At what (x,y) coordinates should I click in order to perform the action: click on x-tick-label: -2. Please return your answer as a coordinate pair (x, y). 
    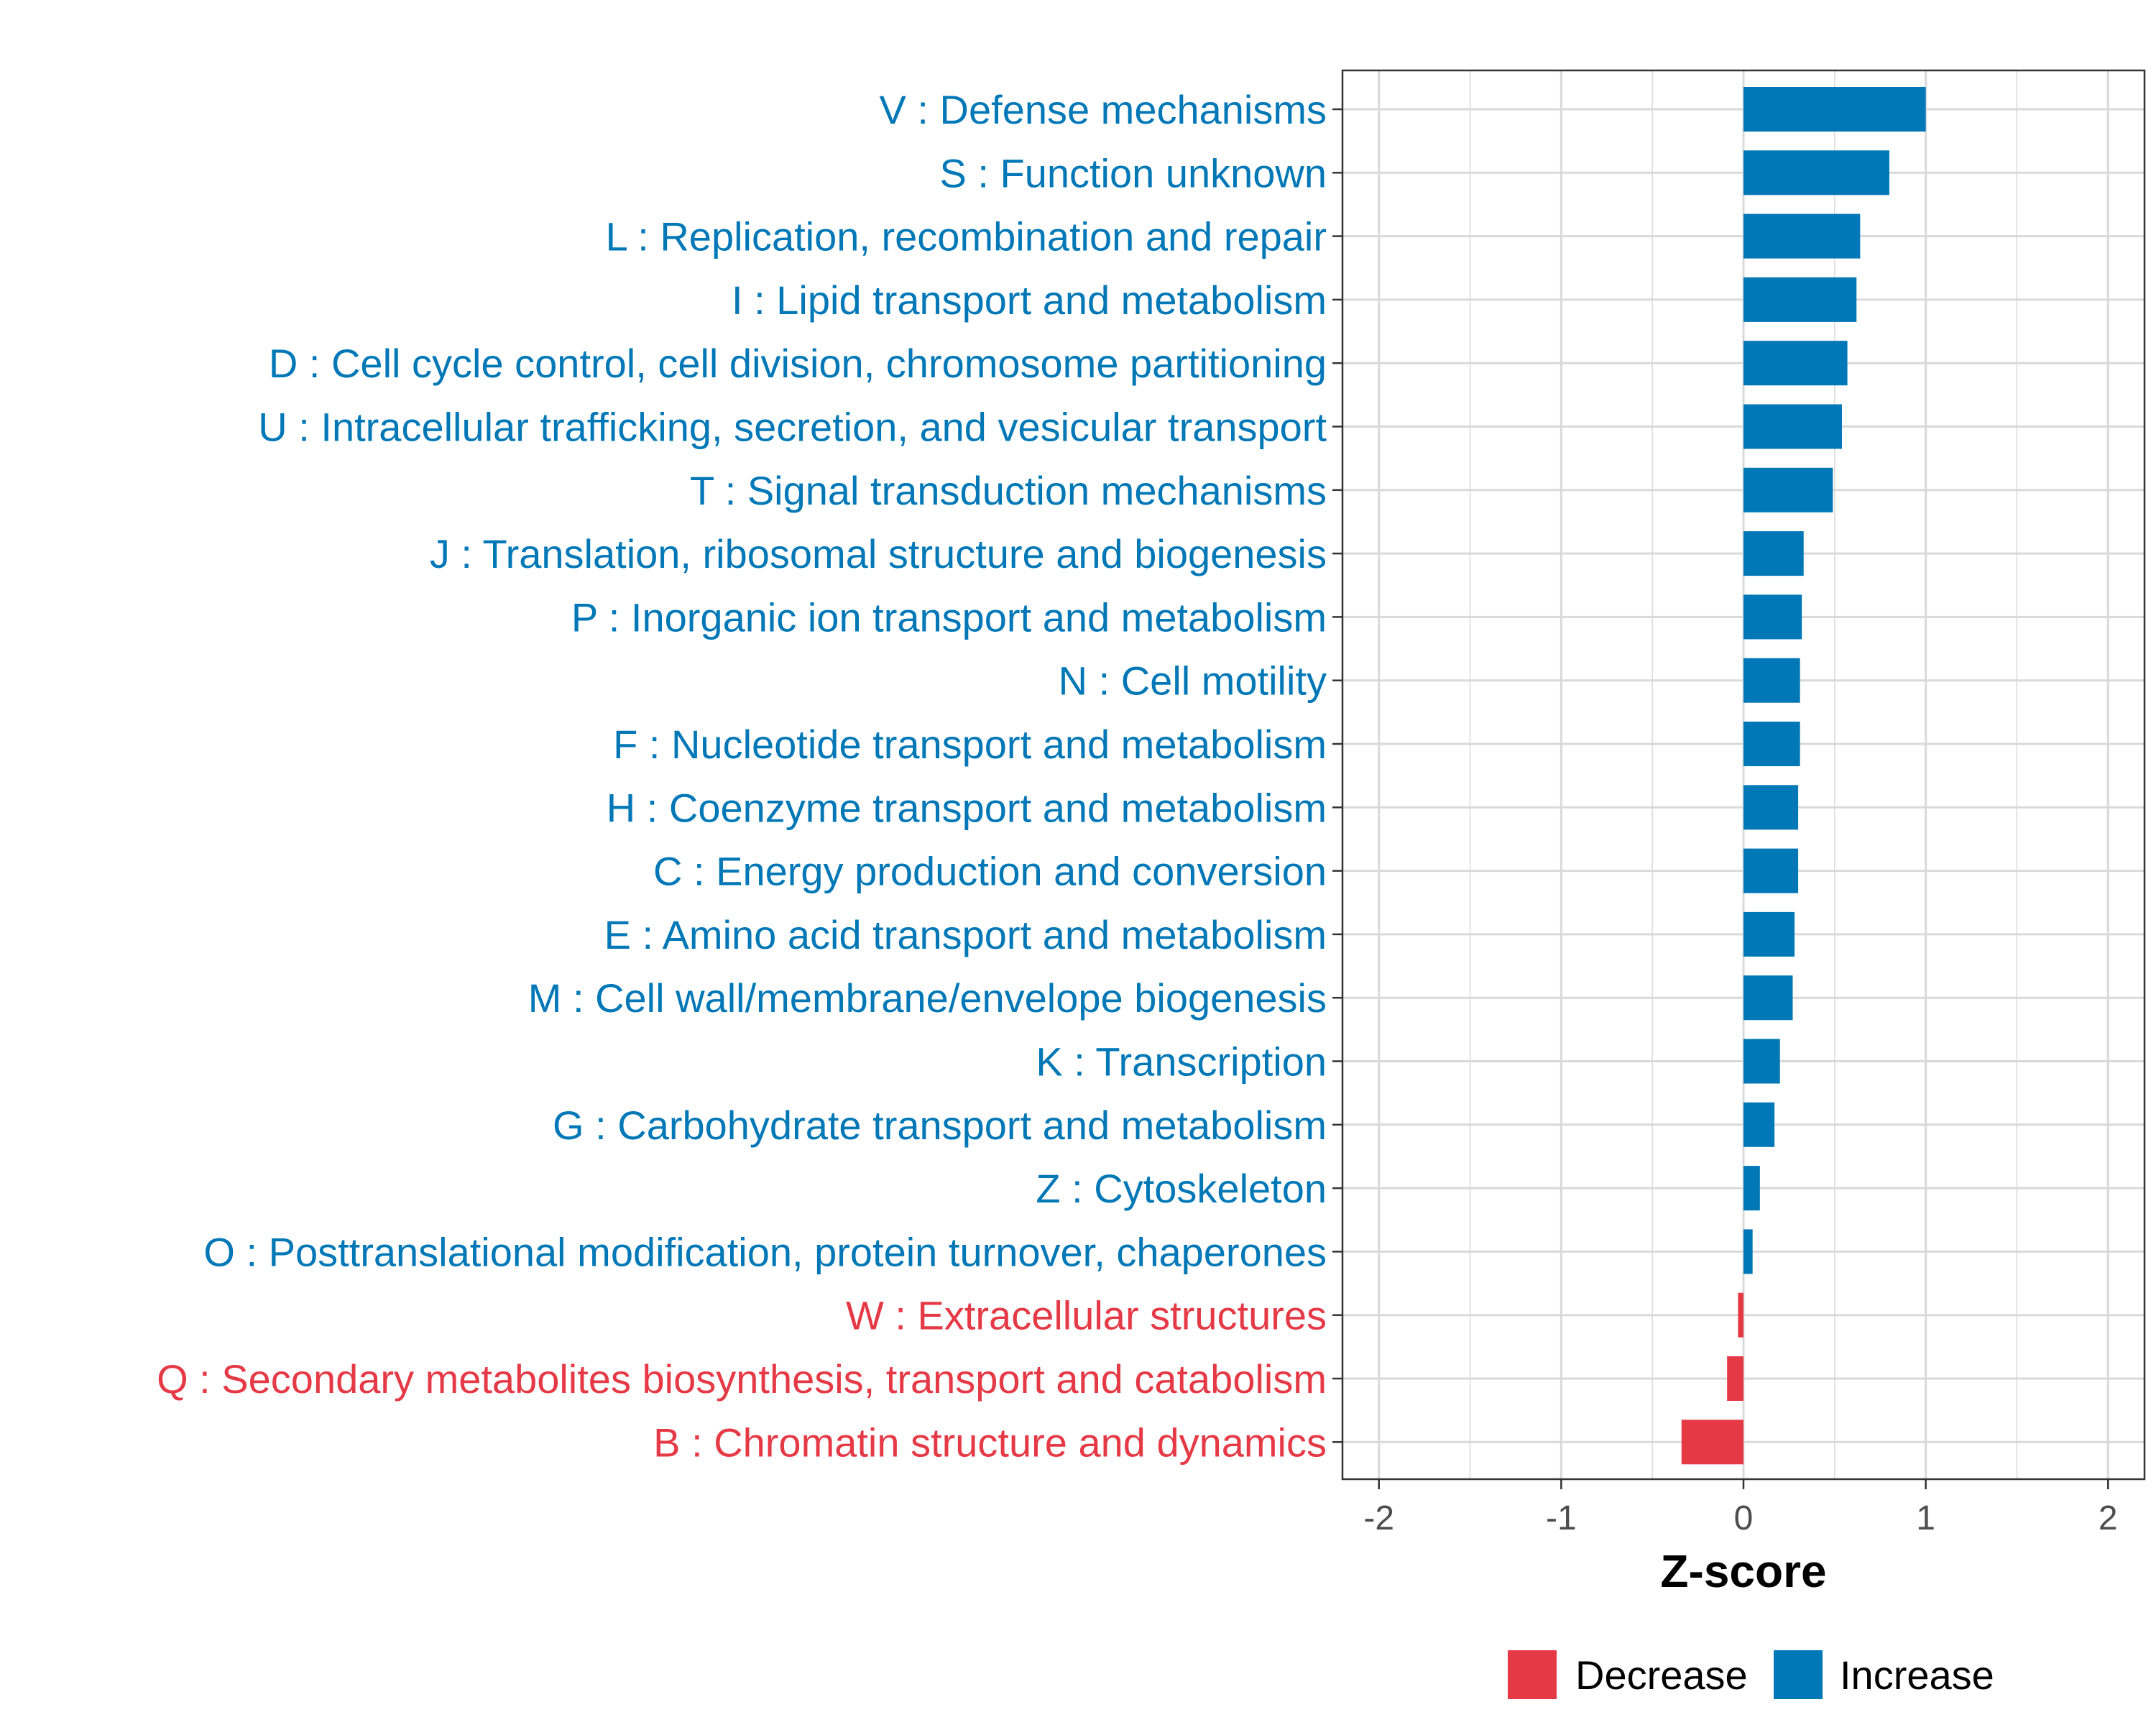
    Looking at the image, I should click on (1379, 1518).